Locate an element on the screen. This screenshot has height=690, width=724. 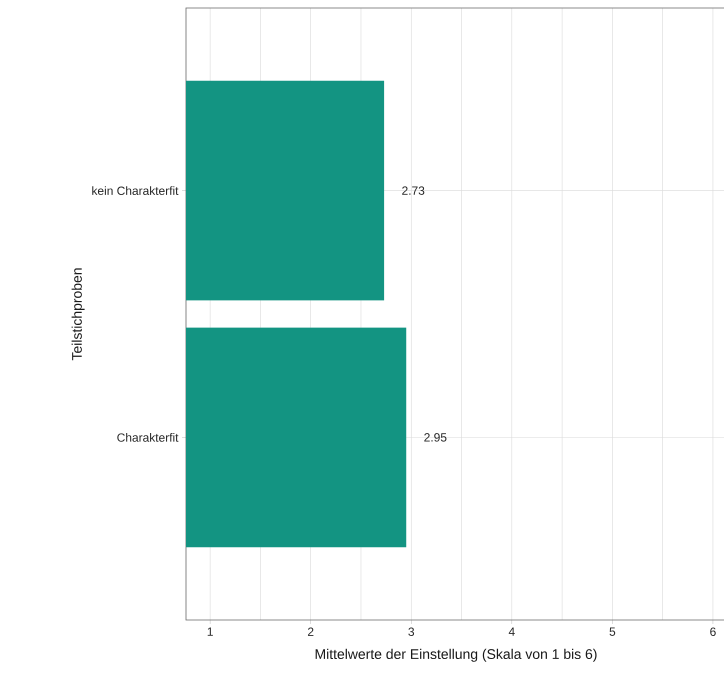
x-tick-label: 1 is located at coordinates (210, 632).